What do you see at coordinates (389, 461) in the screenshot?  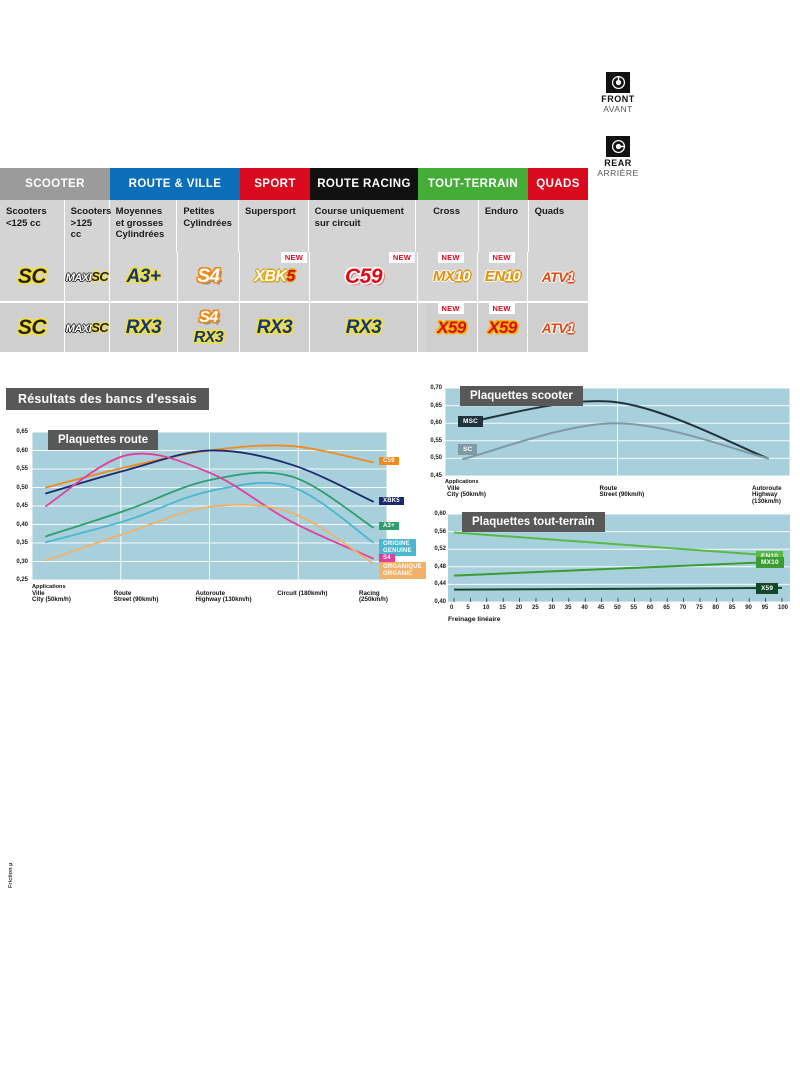 I see `route-legend-c59: C59` at bounding box center [389, 461].